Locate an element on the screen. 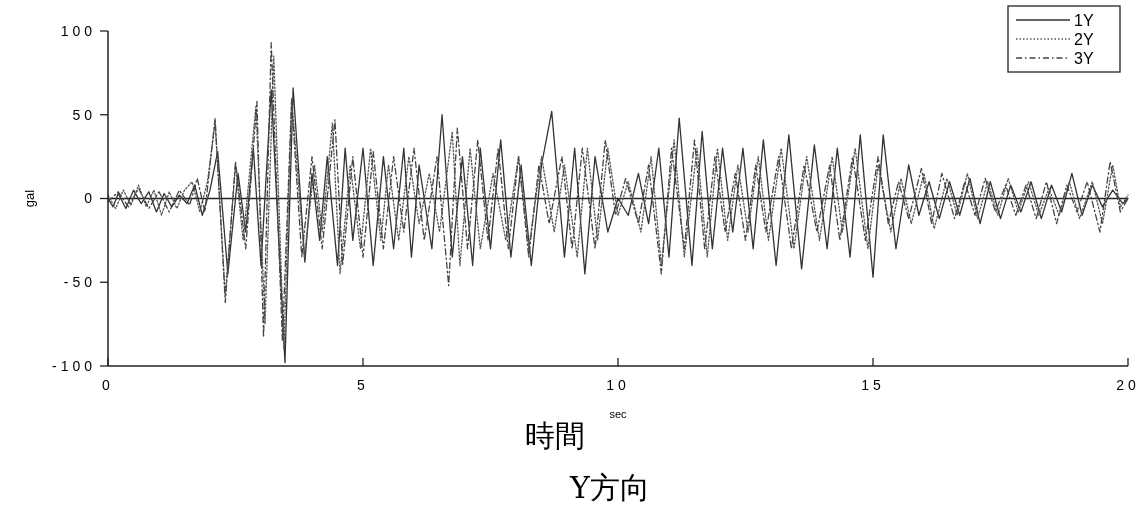  x-tick-label: 20 is located at coordinates (1128, 385).